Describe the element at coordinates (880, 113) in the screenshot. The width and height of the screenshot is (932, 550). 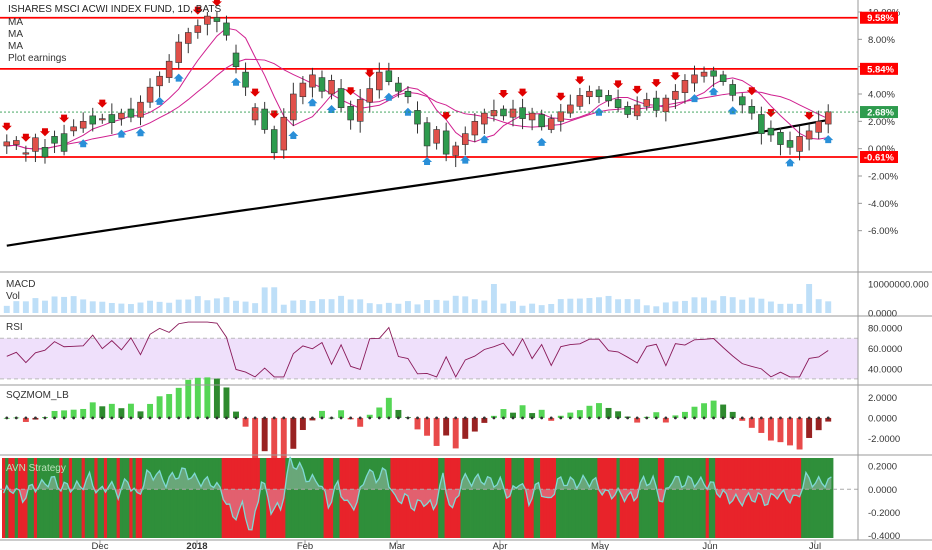
I see `last-price-label: 2.68%` at that location.